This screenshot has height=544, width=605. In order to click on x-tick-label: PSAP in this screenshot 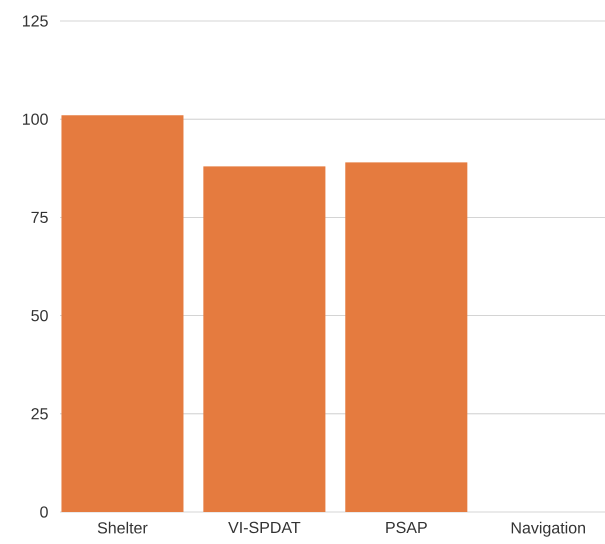, I will do `click(406, 528)`.